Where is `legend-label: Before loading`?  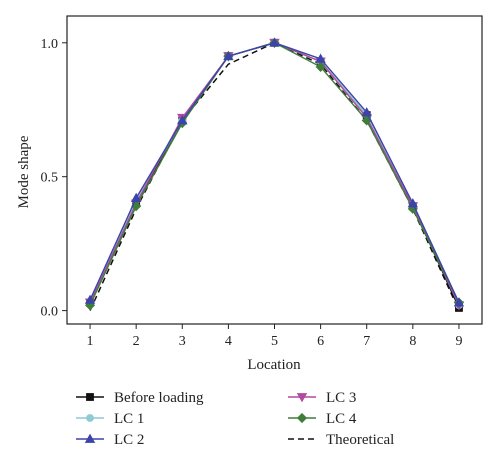 legend-label: Before loading is located at coordinates (159, 398).